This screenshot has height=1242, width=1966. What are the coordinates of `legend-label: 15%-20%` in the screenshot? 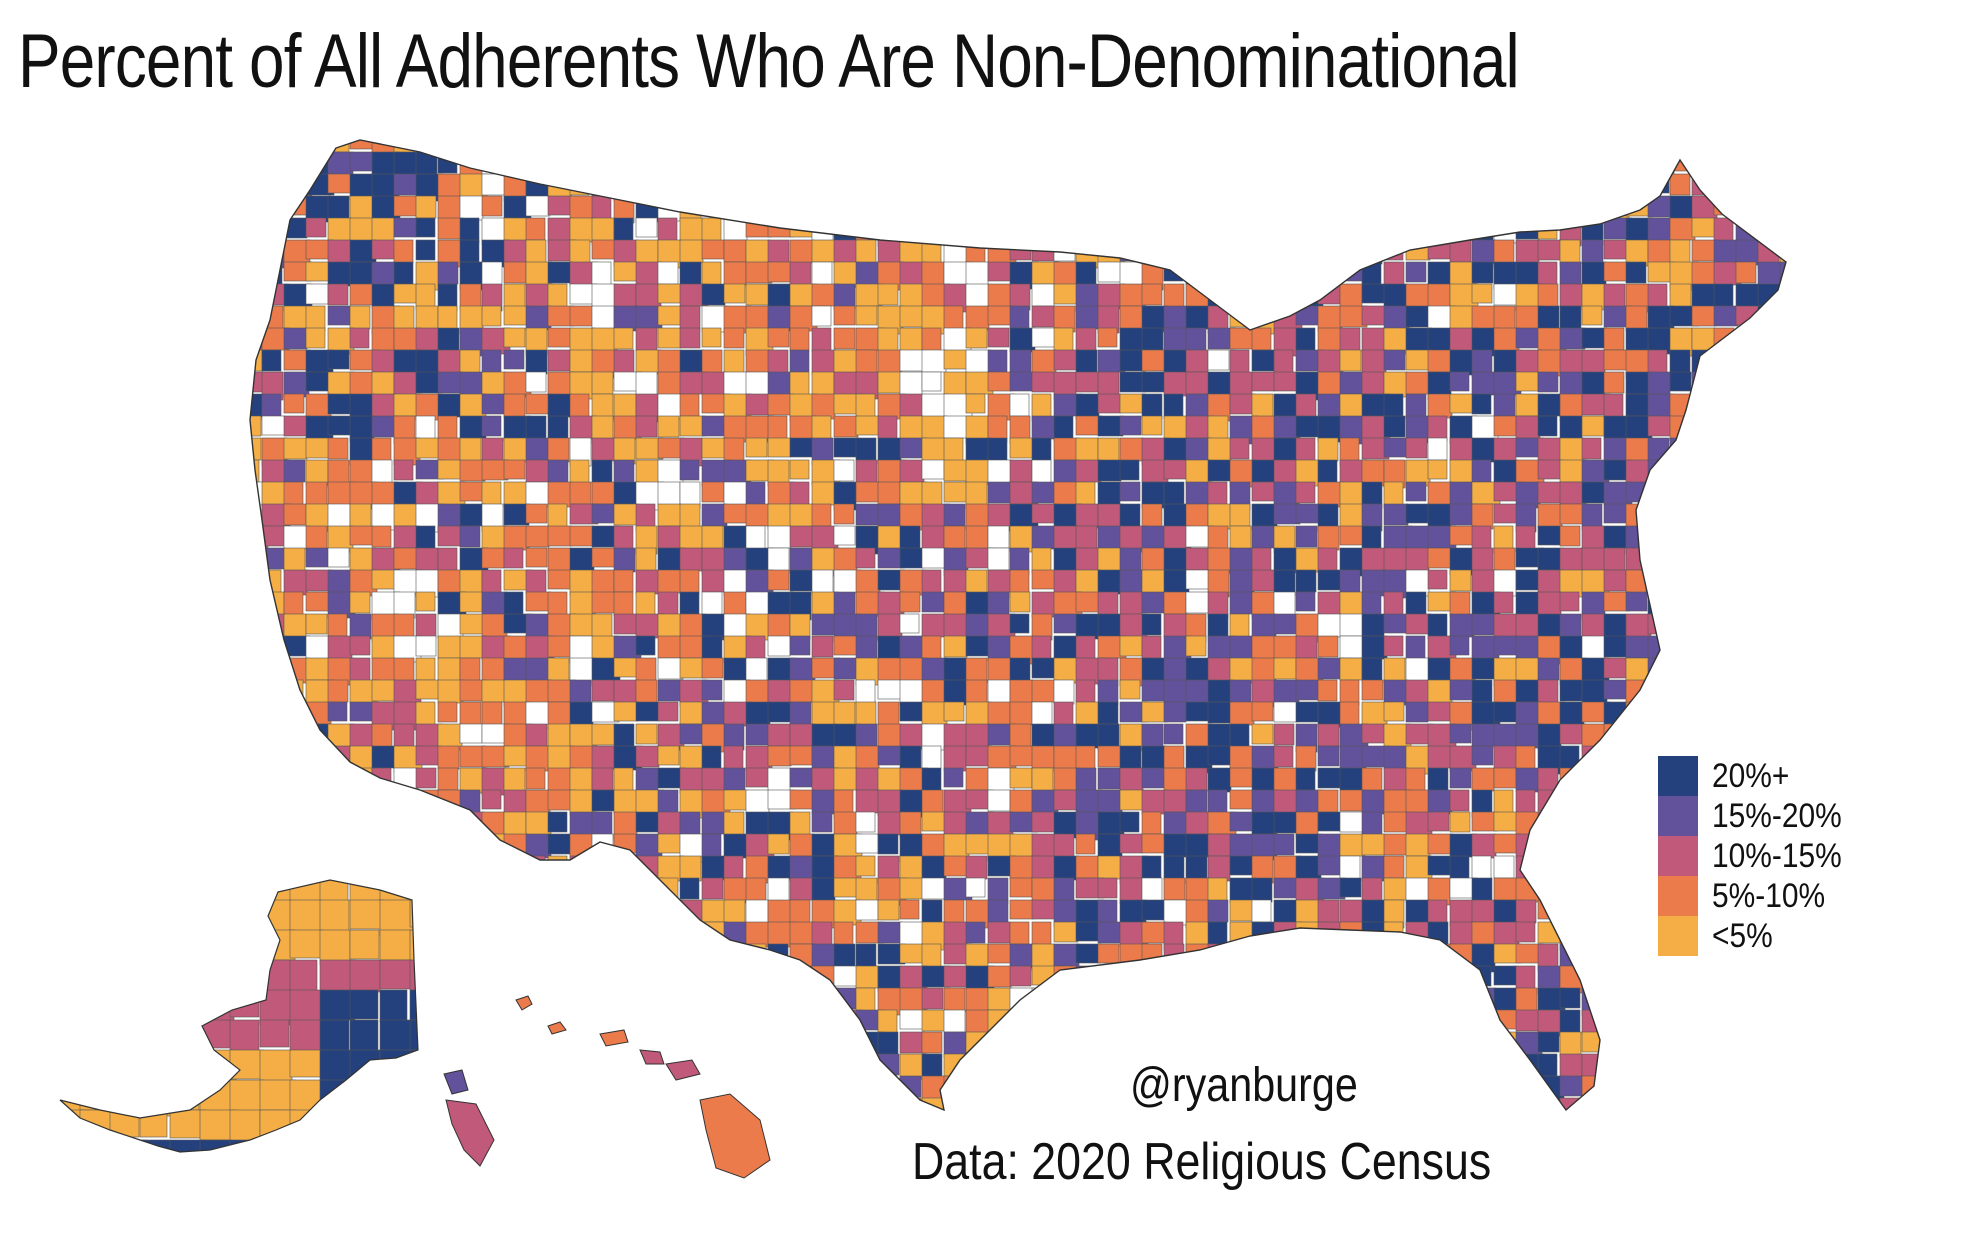 It's located at (1777, 815).